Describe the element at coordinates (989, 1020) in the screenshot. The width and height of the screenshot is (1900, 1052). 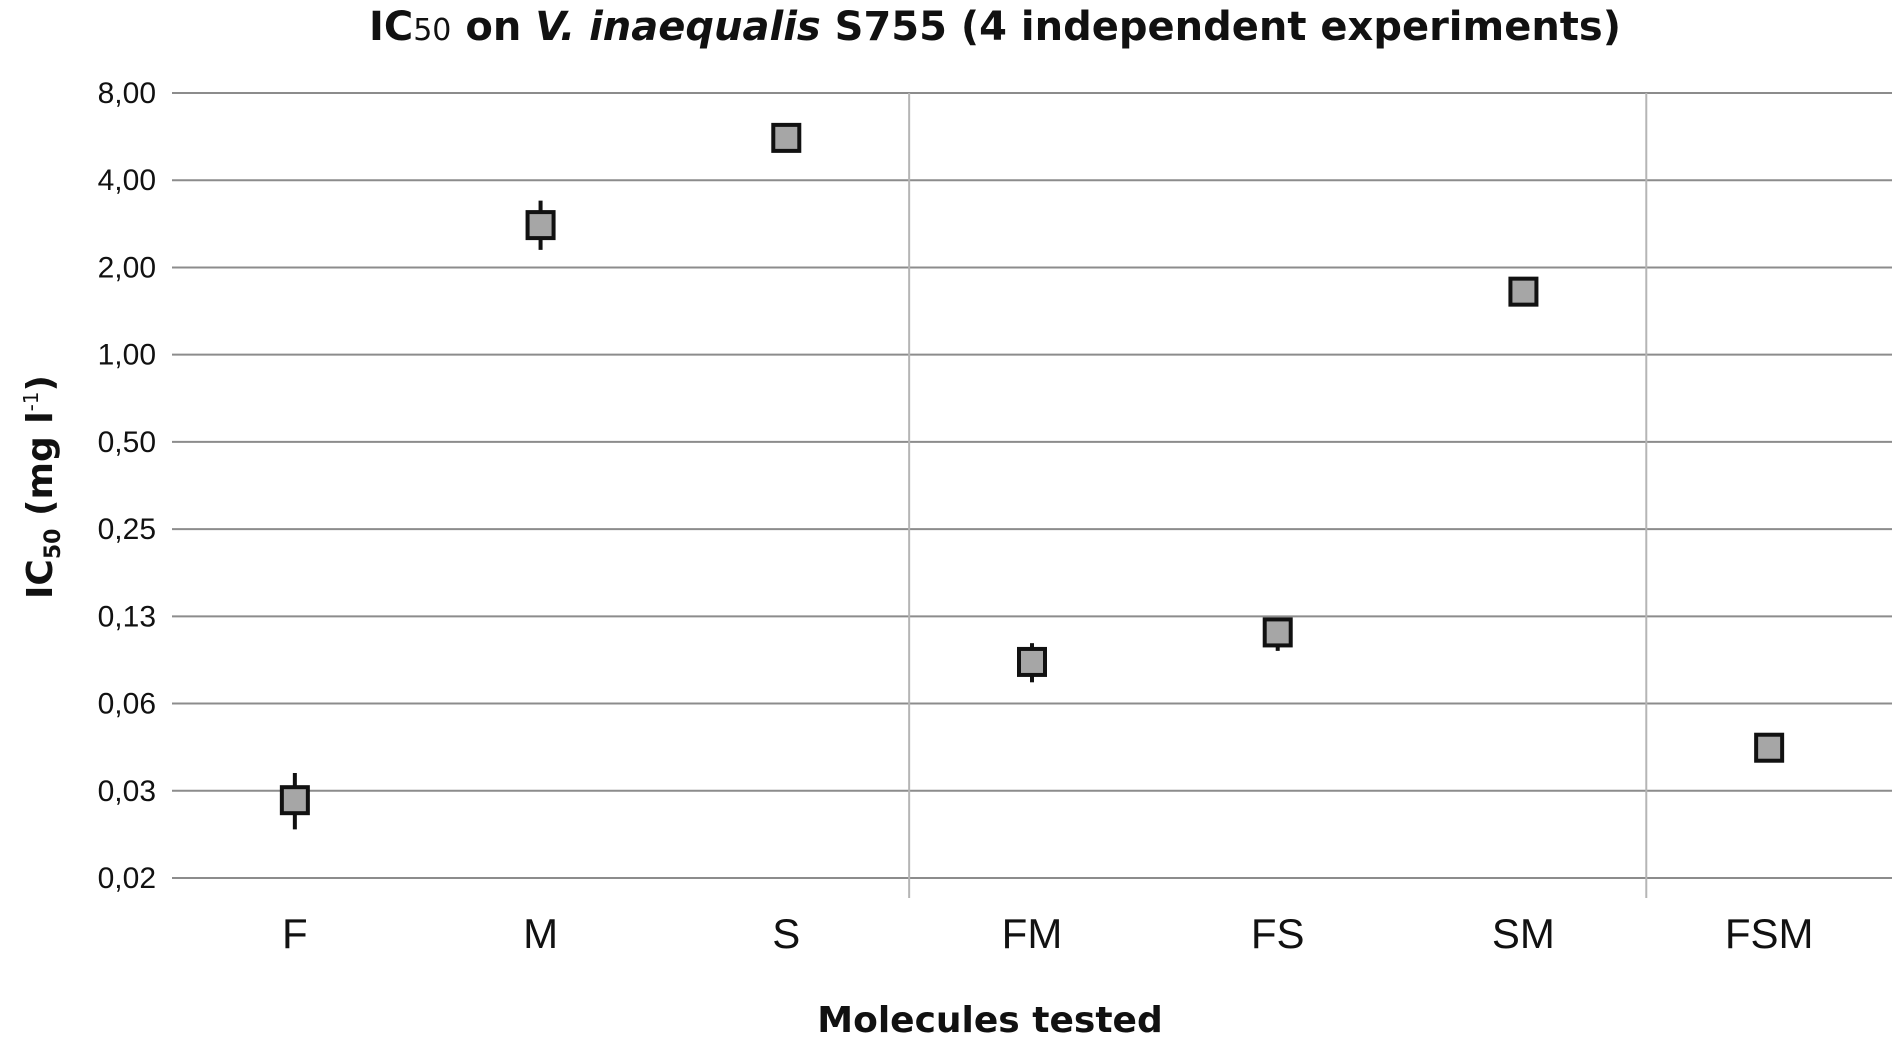
I see `x-axis-title: Molecules tested` at that location.